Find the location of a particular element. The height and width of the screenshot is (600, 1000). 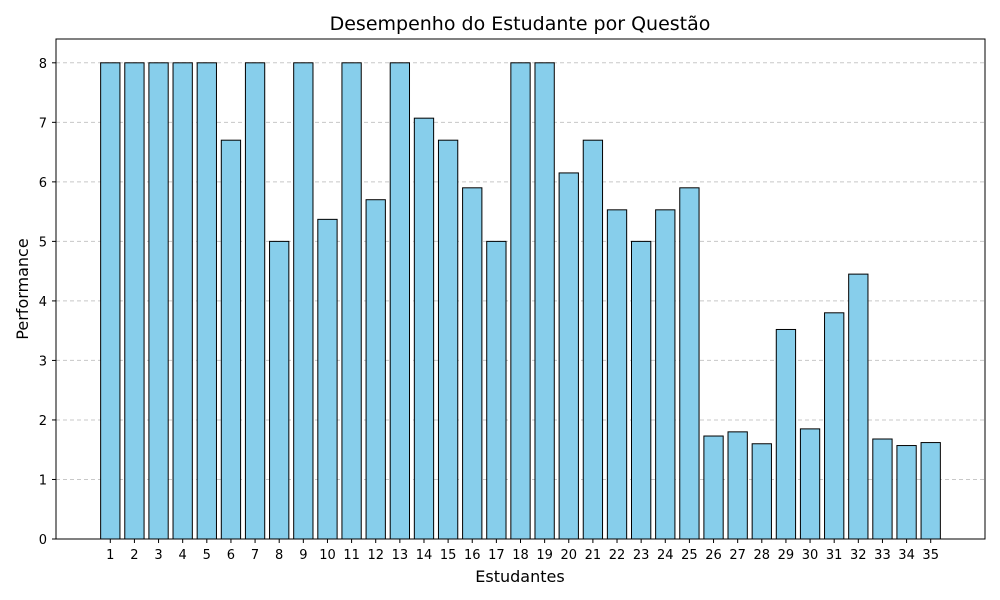

x-tick-label: 9 is located at coordinates (303, 555).